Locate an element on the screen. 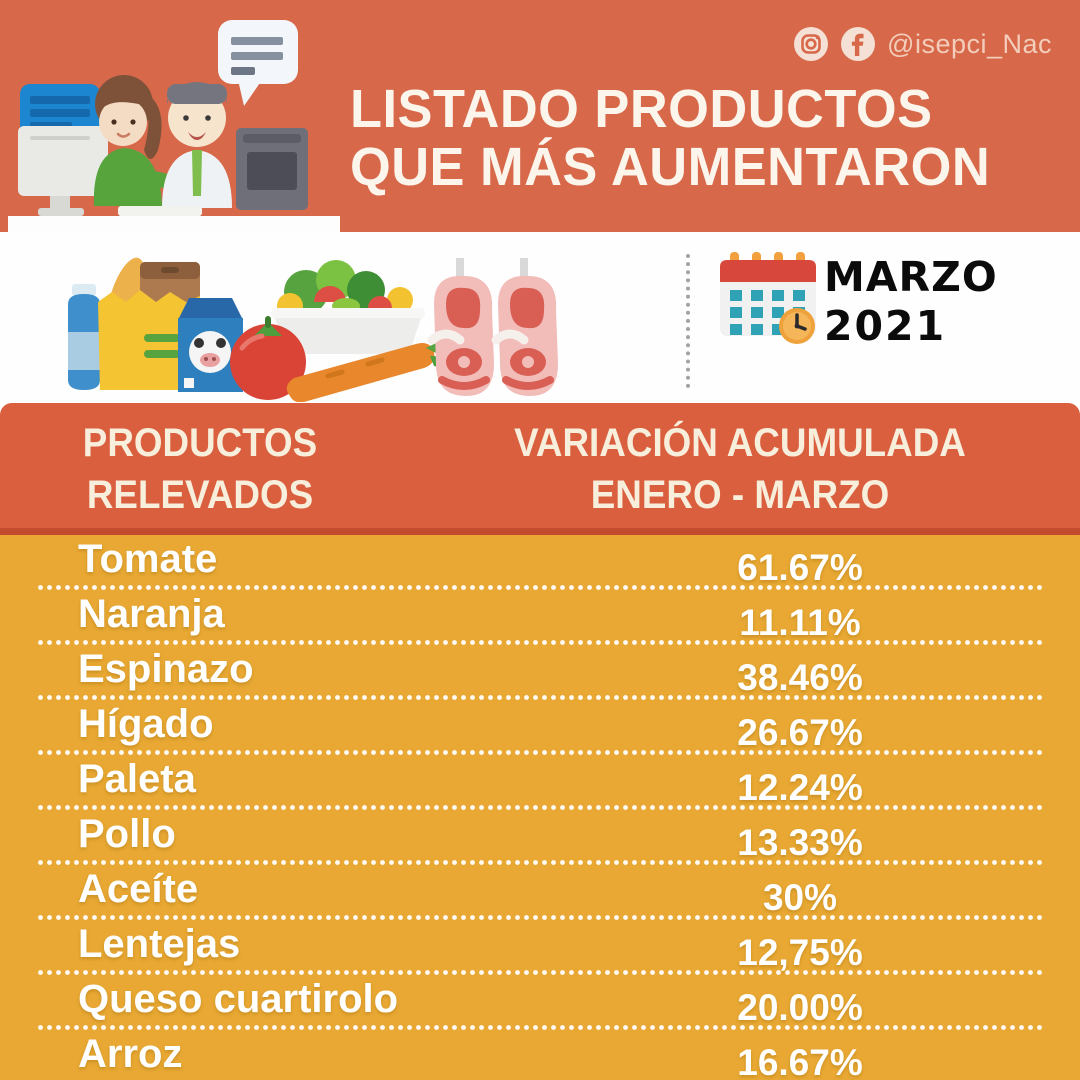 This screenshot has width=1080, height=1080. period-month: MARZO is located at coordinates (911, 277).